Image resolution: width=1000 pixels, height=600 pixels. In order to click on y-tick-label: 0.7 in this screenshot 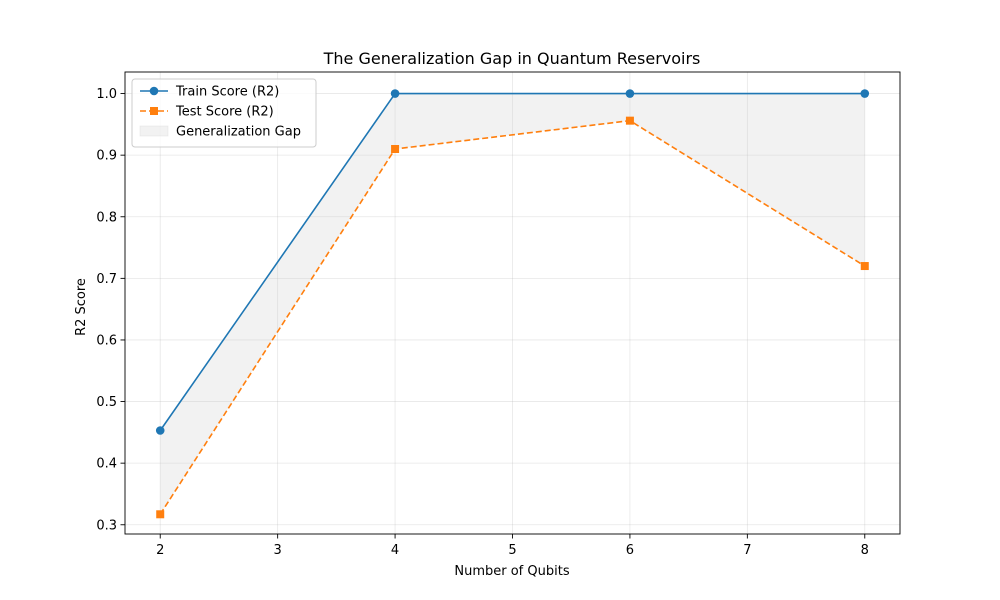, I will do `click(106, 279)`.